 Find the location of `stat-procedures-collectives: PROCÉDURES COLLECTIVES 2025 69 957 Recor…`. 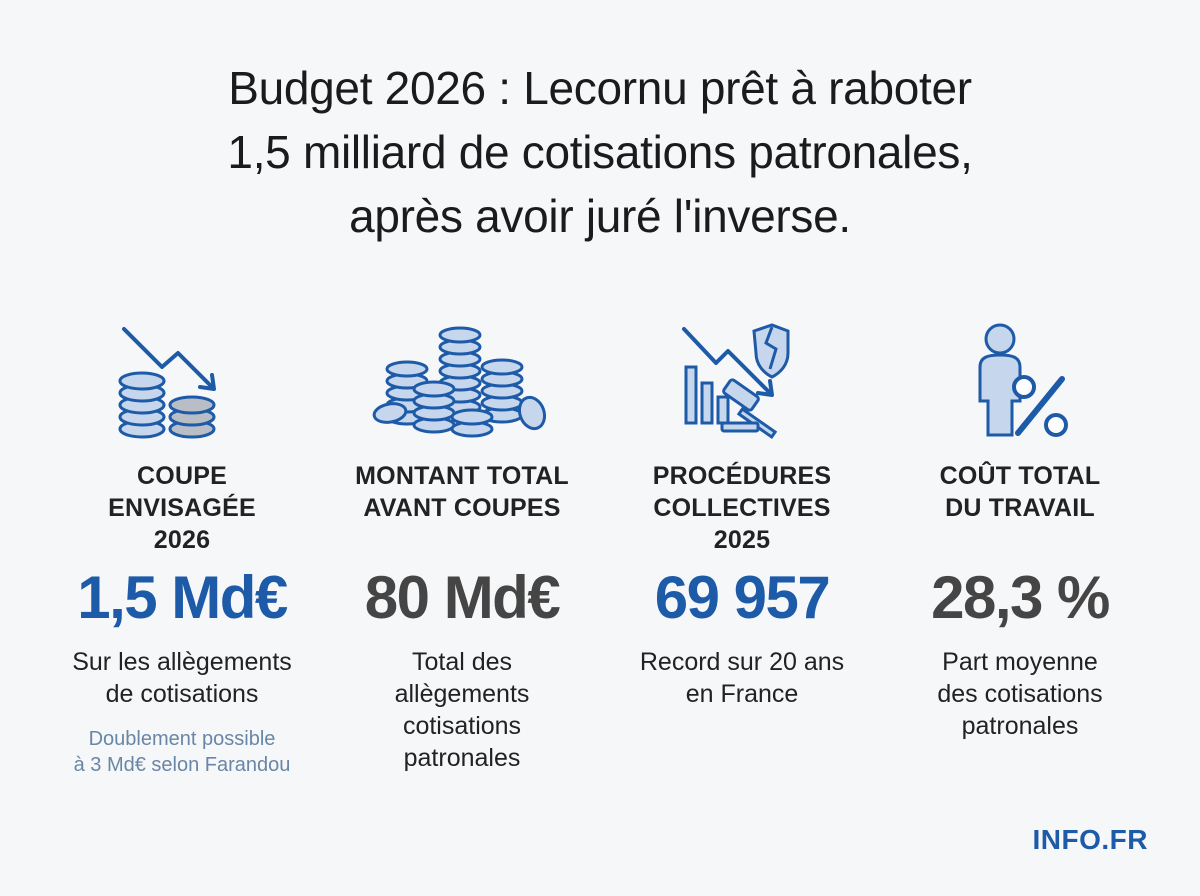

stat-procedures-collectives: PROCÉDURES COLLECTIVES 2025 69 957 Recor… is located at coordinates (742, 511).